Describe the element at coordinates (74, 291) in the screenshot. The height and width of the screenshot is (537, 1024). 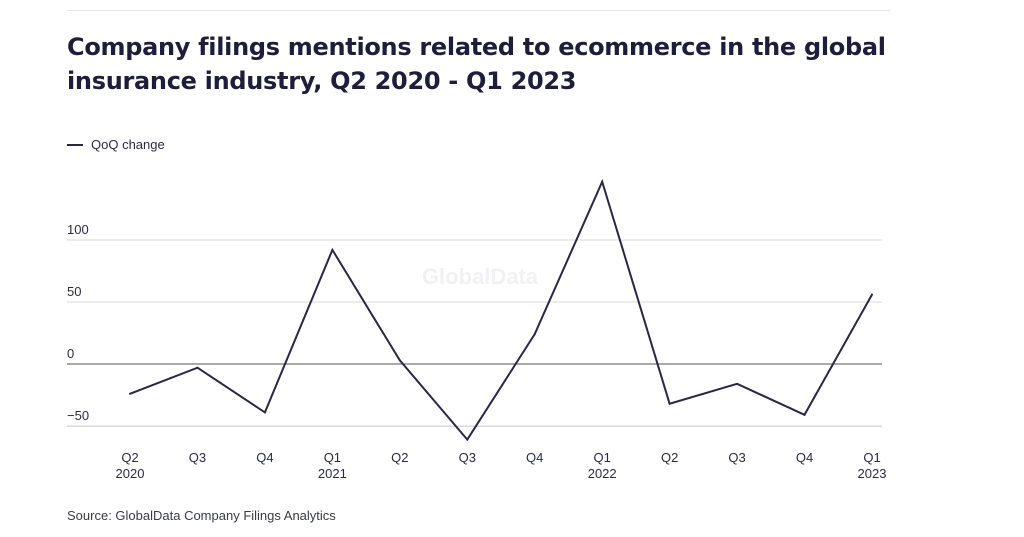
I see `y-tick-label: 50` at that location.